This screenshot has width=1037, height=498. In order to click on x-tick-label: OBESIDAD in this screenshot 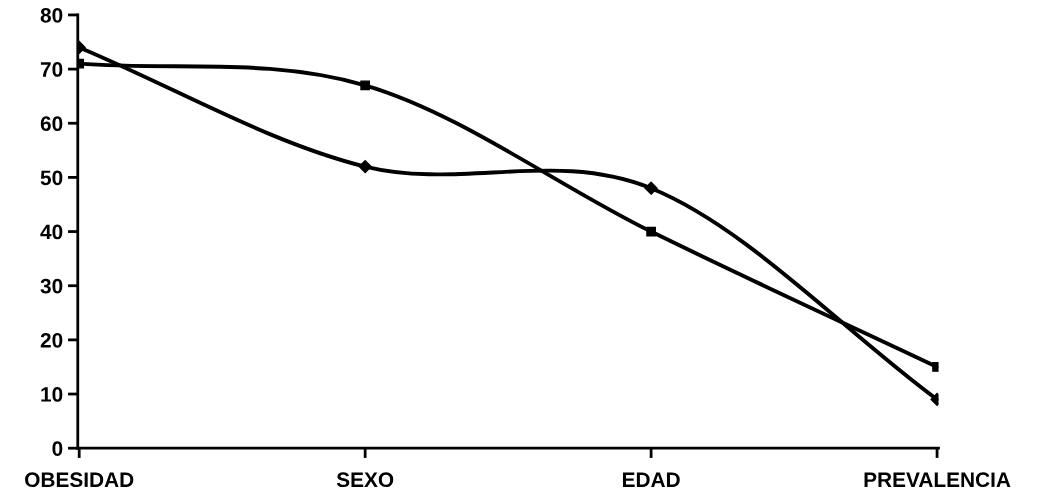, I will do `click(79, 480)`.